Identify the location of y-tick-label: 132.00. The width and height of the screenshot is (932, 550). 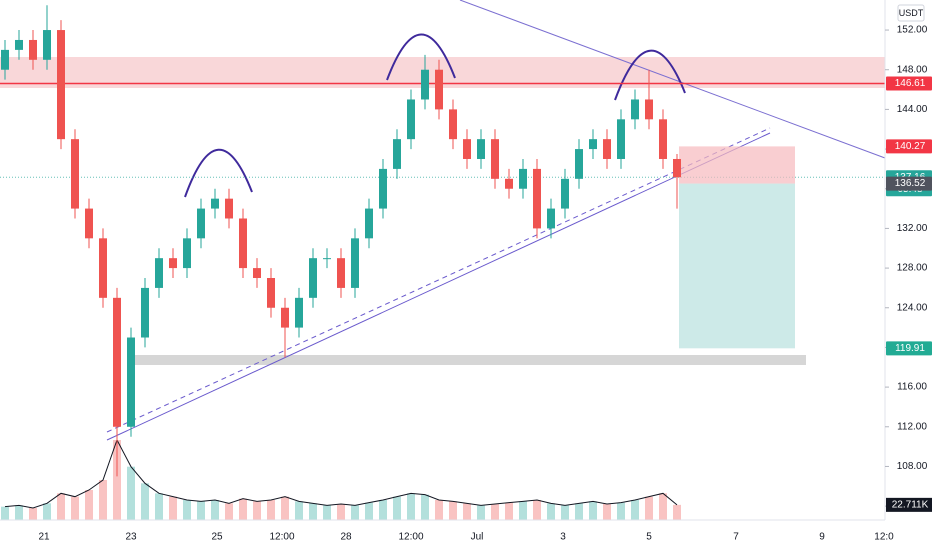
(912, 228).